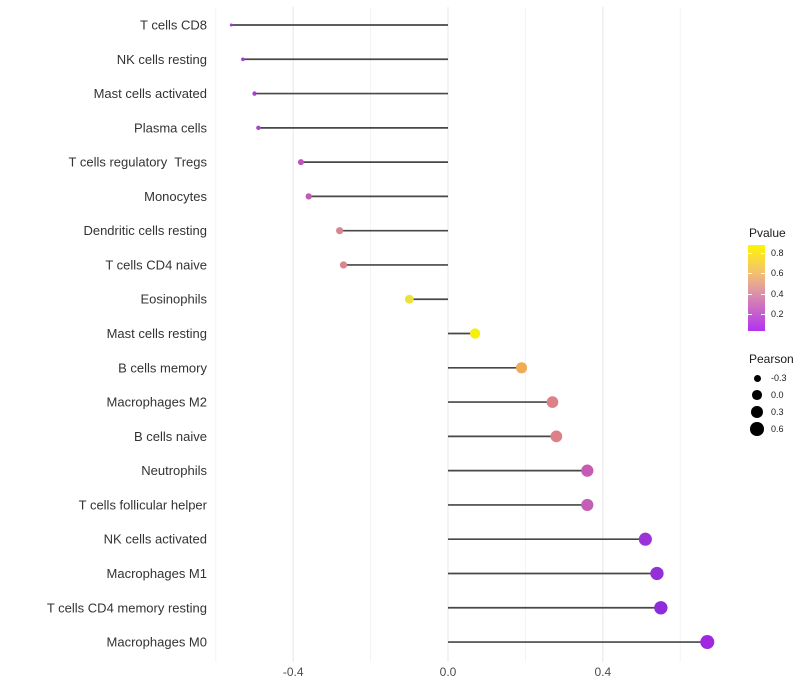 The height and width of the screenshot is (700, 800). Describe the element at coordinates (162, 59) in the screenshot. I see `y-axis-label: NK cells resting` at that location.